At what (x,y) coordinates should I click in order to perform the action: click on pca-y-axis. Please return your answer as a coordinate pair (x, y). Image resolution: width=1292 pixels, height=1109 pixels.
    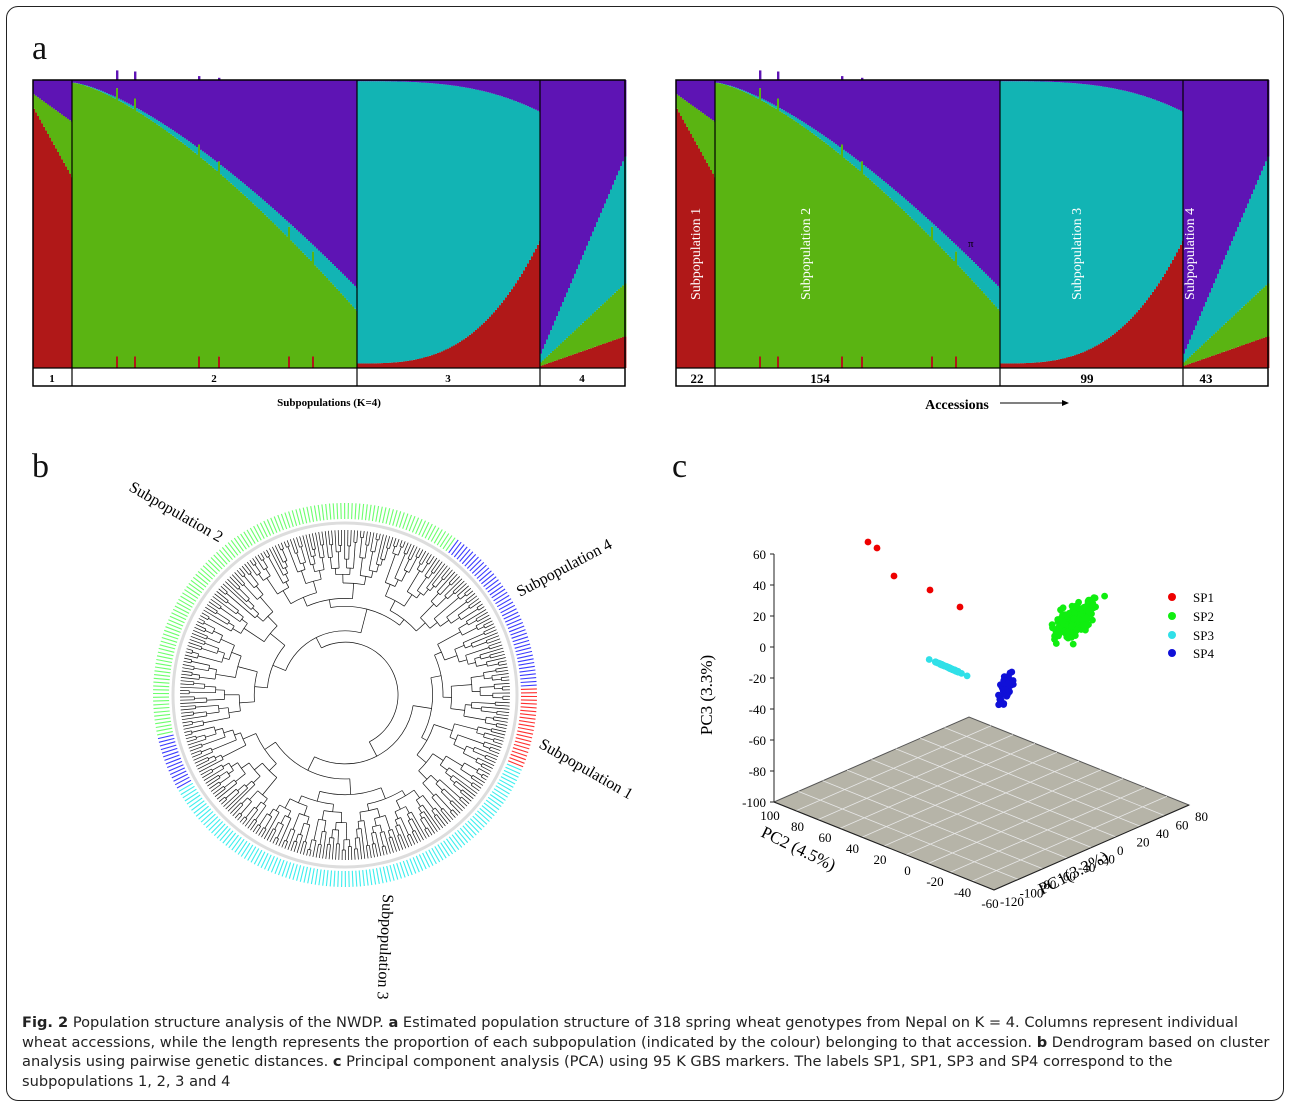
    Looking at the image, I should click on (884, 846).